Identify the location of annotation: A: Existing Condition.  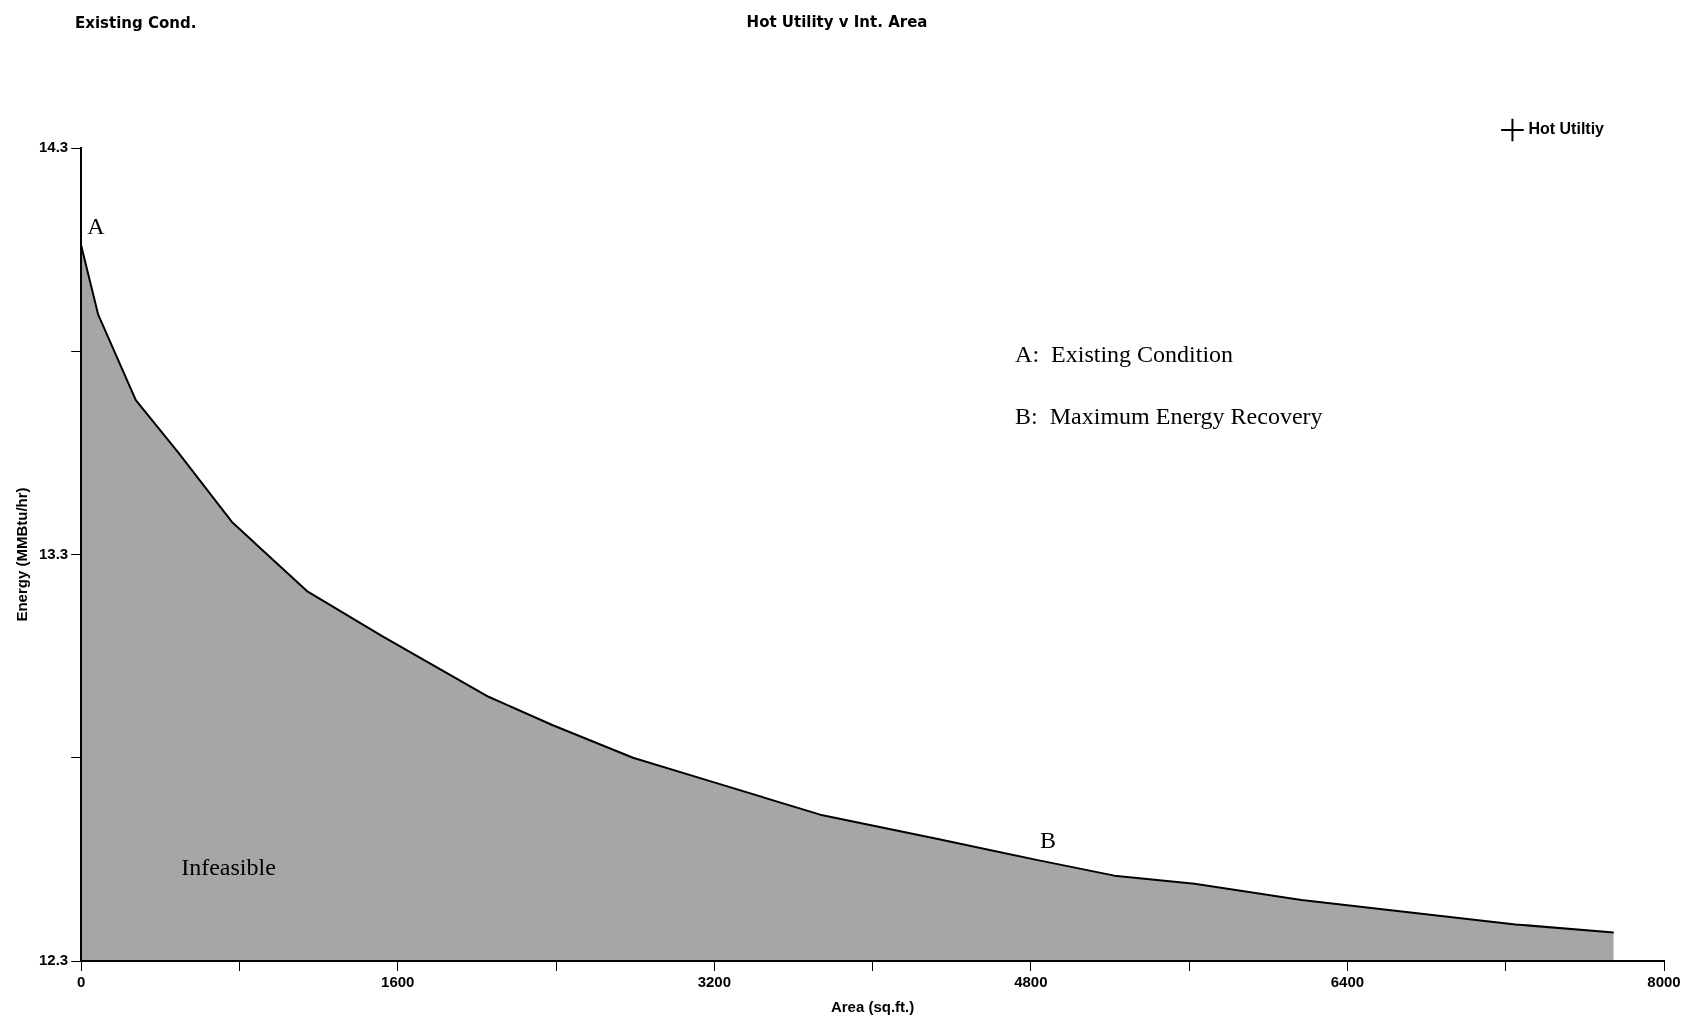
(1124, 354).